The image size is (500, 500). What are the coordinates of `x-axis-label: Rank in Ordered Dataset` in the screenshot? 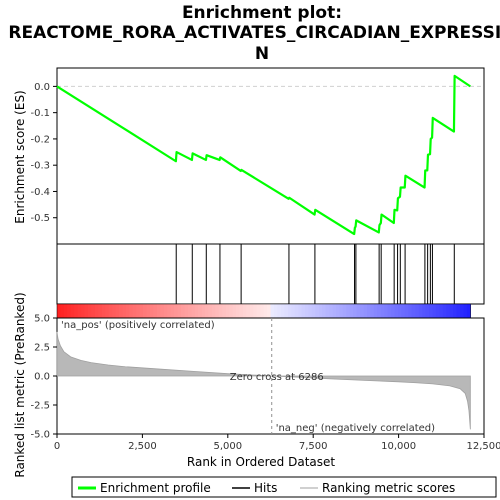 It's located at (261, 462).